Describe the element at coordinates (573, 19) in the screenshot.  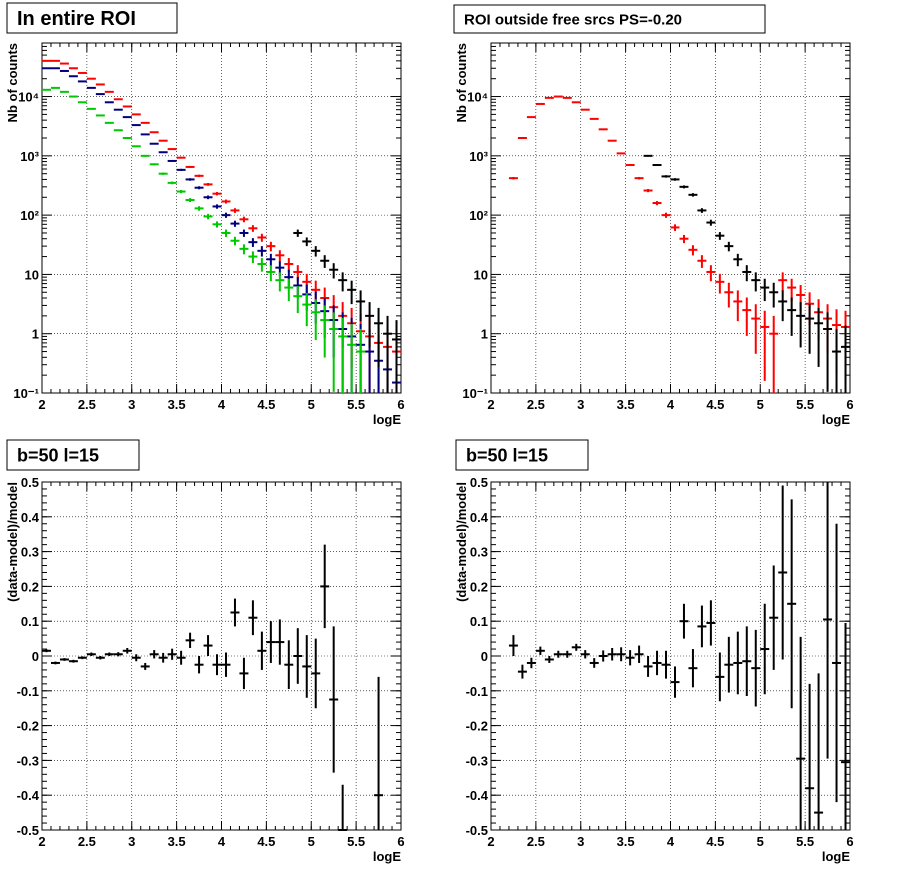
I see `chart-title: ROI outside free srcs PS=-0.20` at that location.